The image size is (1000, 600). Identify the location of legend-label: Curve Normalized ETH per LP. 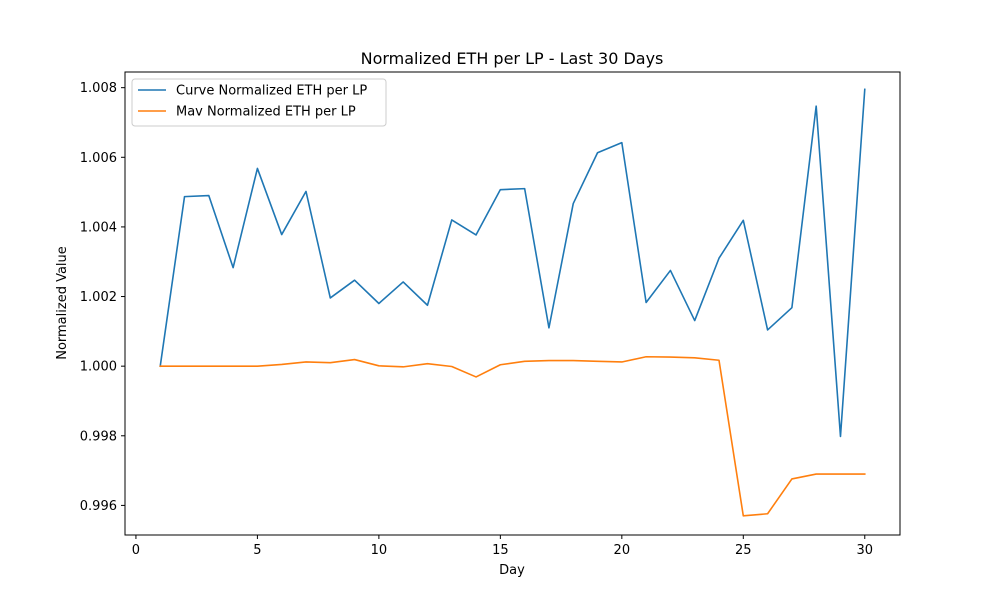
(271, 91).